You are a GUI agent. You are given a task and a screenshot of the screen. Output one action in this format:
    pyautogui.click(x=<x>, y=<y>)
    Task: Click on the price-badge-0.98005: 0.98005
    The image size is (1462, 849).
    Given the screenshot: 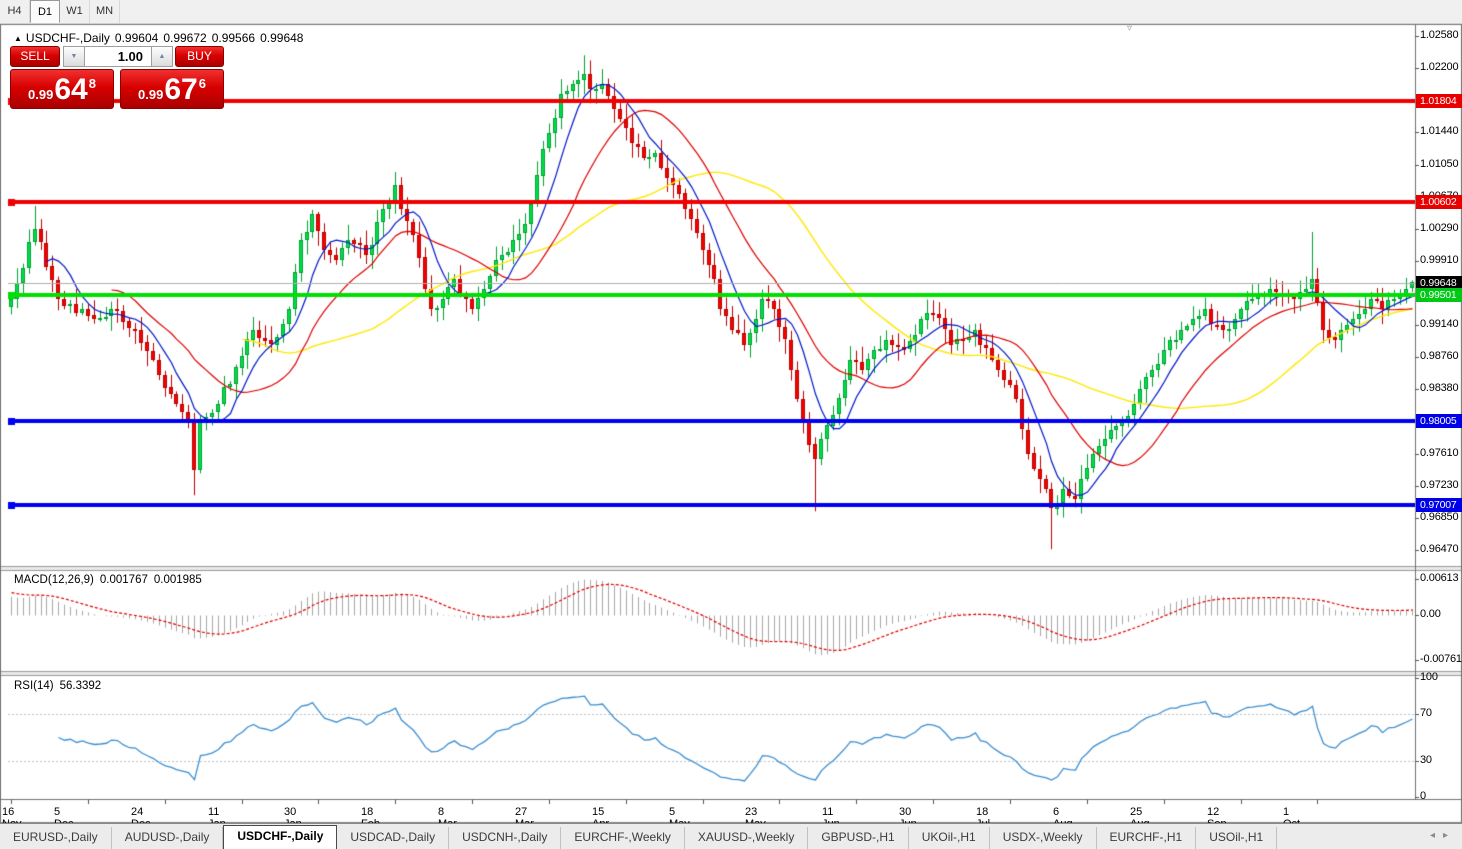 What is the action you would take?
    pyautogui.click(x=1439, y=421)
    